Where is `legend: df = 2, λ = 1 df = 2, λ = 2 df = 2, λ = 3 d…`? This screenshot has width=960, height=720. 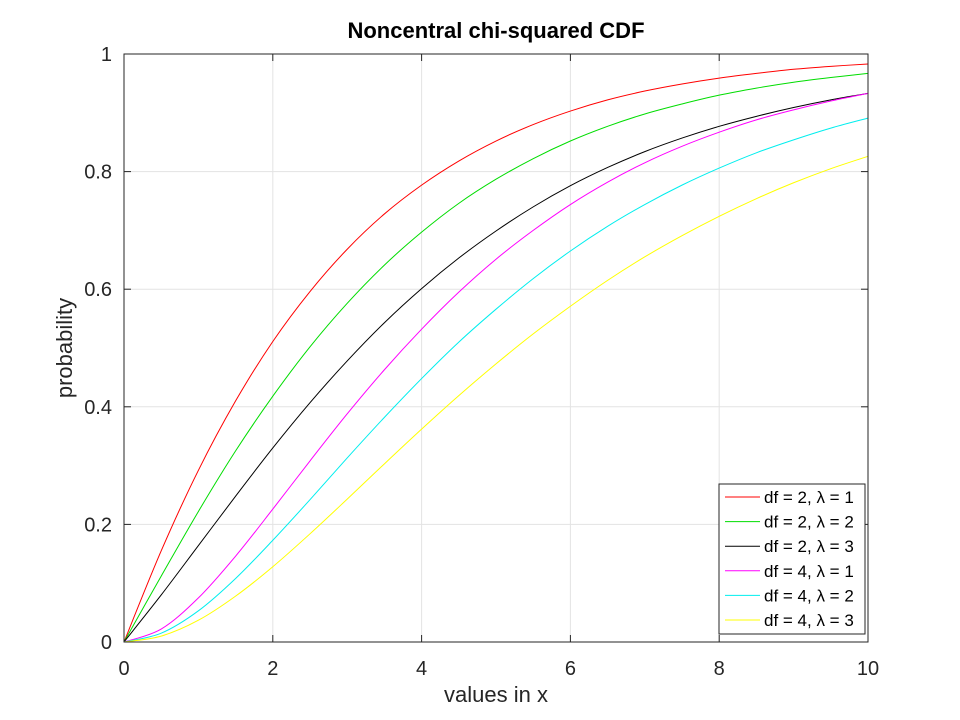
legend: df = 2, λ = 1 df = 2, λ = 2 df = 2, λ = 3 d… is located at coordinates (792, 559).